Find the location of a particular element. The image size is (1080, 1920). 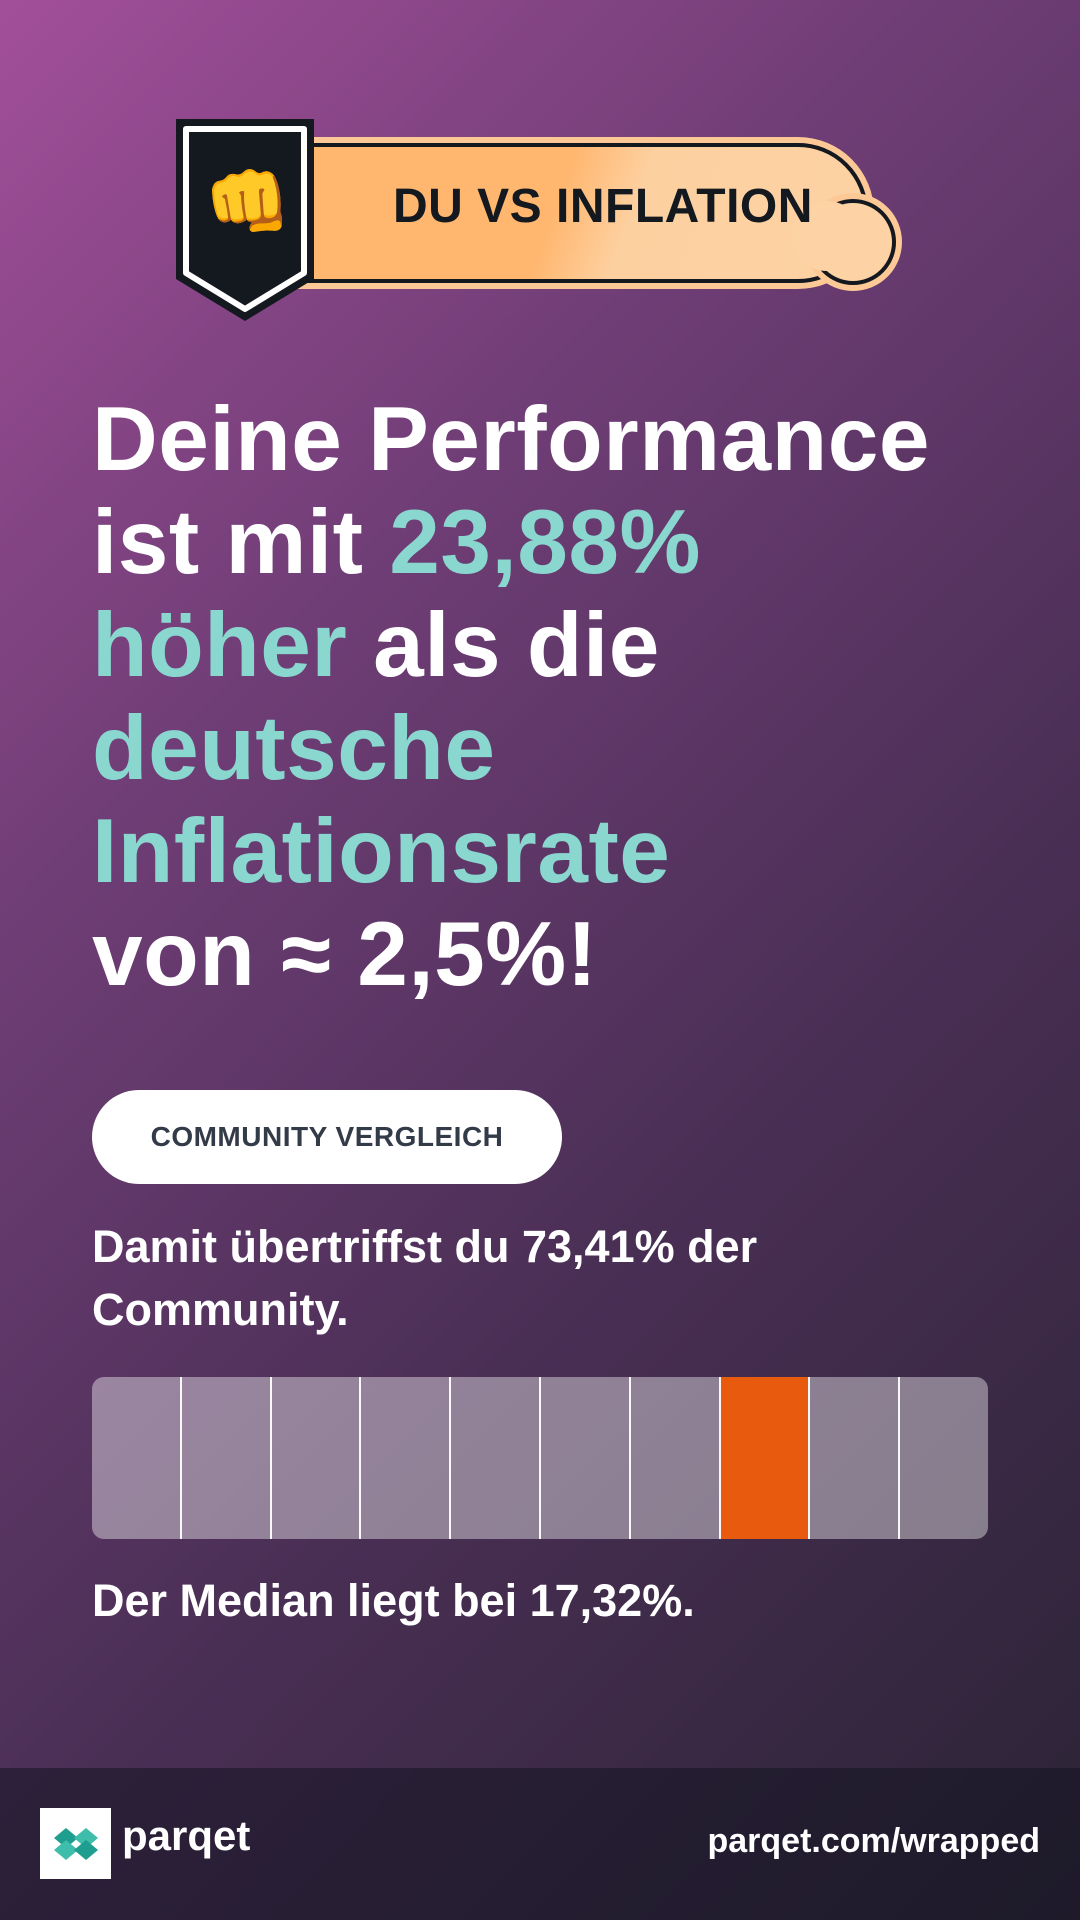

percentile-segment-active is located at coordinates (763, 1458).